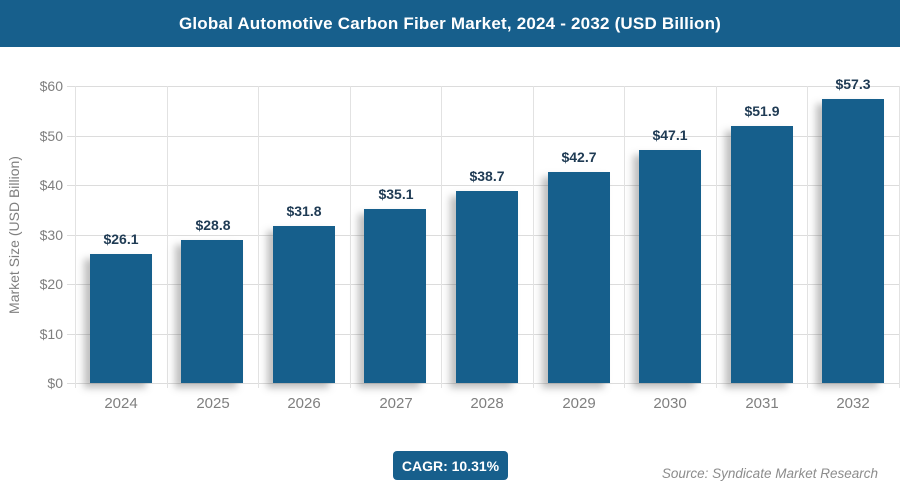  Describe the element at coordinates (450, 465) in the screenshot. I see `cagr-badge: CAGR: 10.31%` at that location.